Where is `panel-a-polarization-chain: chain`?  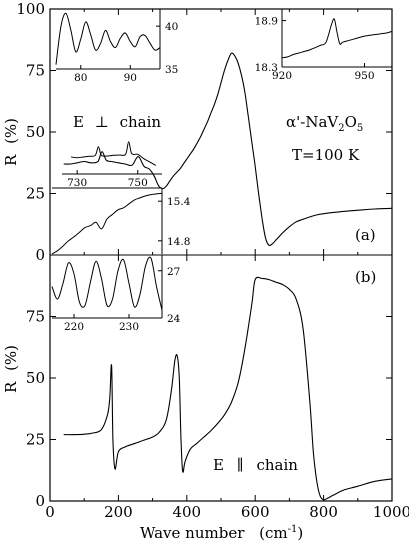
panel-a-polarization-chain: chain is located at coordinates (141, 122).